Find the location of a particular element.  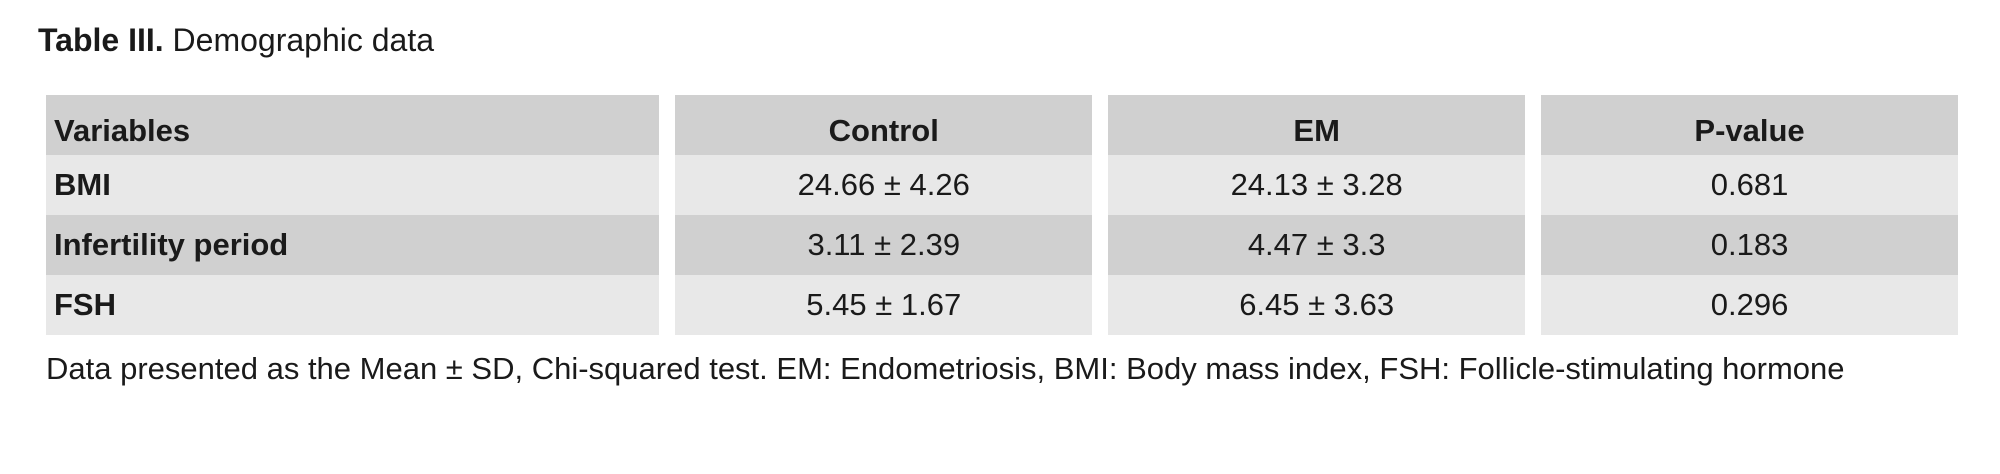

row-em-value: 4.47 ± 3.3 is located at coordinates (1317, 245).